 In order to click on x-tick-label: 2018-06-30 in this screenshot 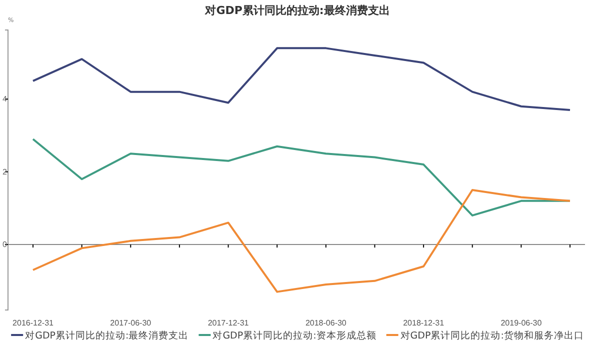, I will do `click(326, 323)`.